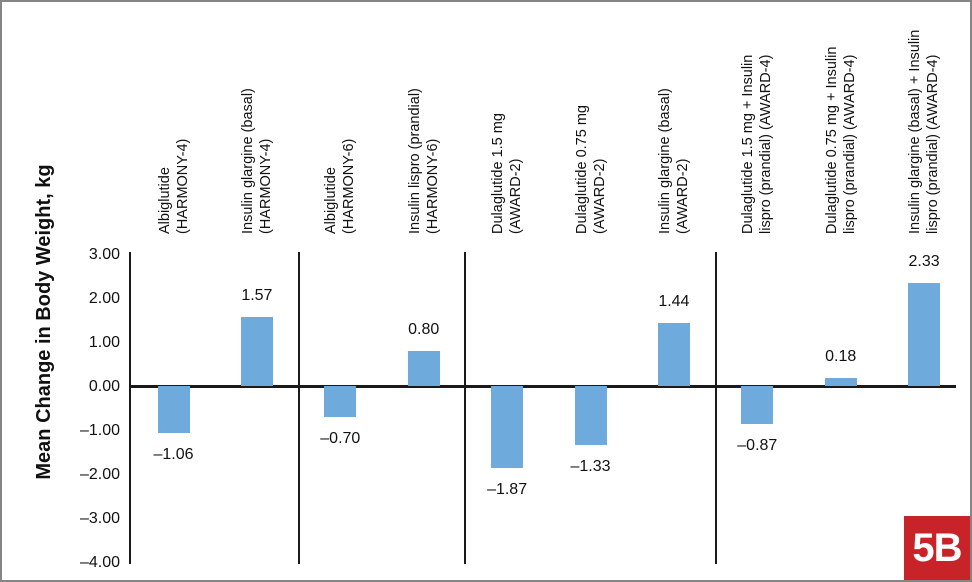 The width and height of the screenshot is (972, 582). What do you see at coordinates (581, 169) in the screenshot?
I see `bar-category-label-line1: Dulaglutide 0.75 mg` at bounding box center [581, 169].